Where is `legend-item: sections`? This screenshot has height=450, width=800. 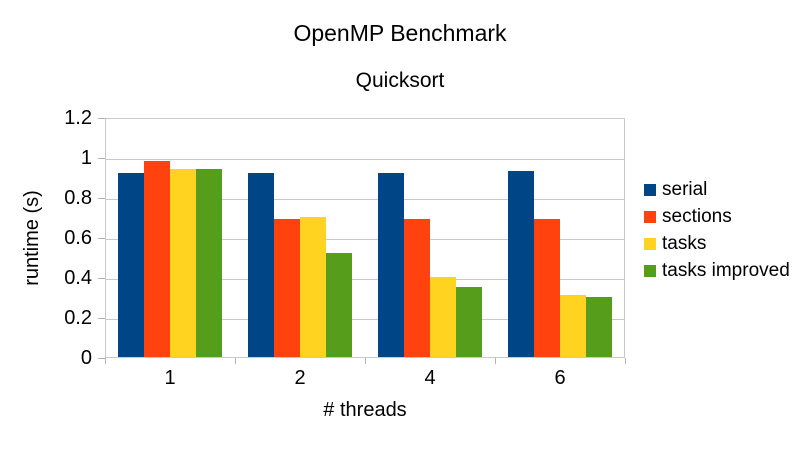
legend-item: sections is located at coordinates (717, 216).